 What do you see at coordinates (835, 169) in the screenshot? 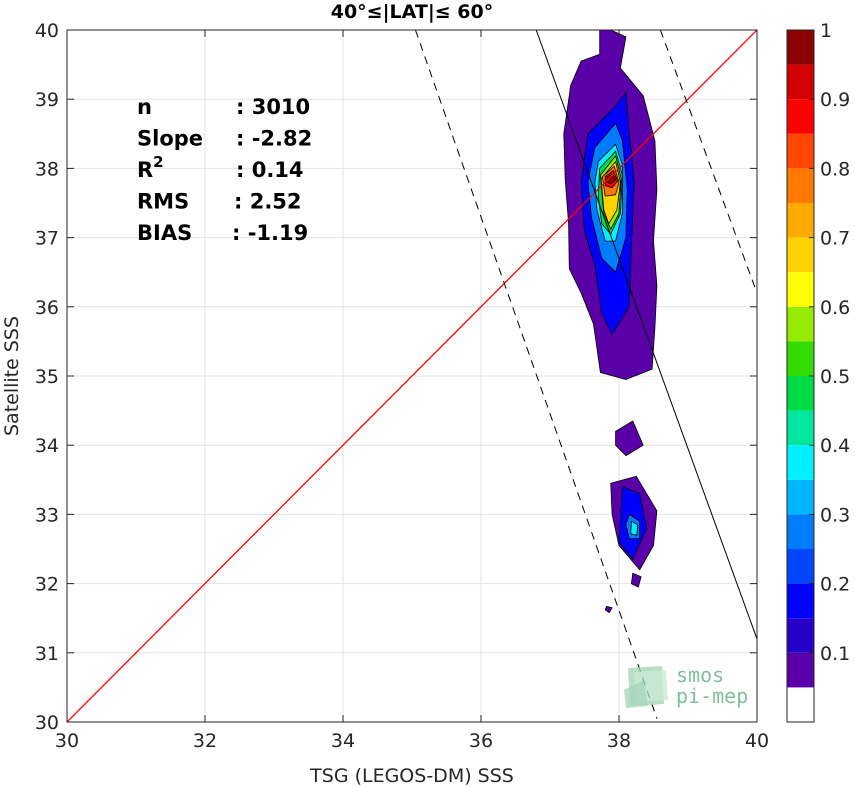
I see `colorbar-tick-label-7: 0.8` at bounding box center [835, 169].